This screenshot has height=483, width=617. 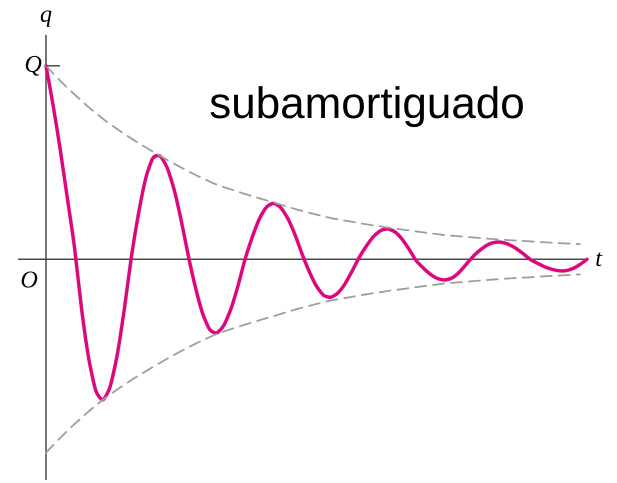 What do you see at coordinates (599, 259) in the screenshot?
I see `x-axis-title: t` at bounding box center [599, 259].